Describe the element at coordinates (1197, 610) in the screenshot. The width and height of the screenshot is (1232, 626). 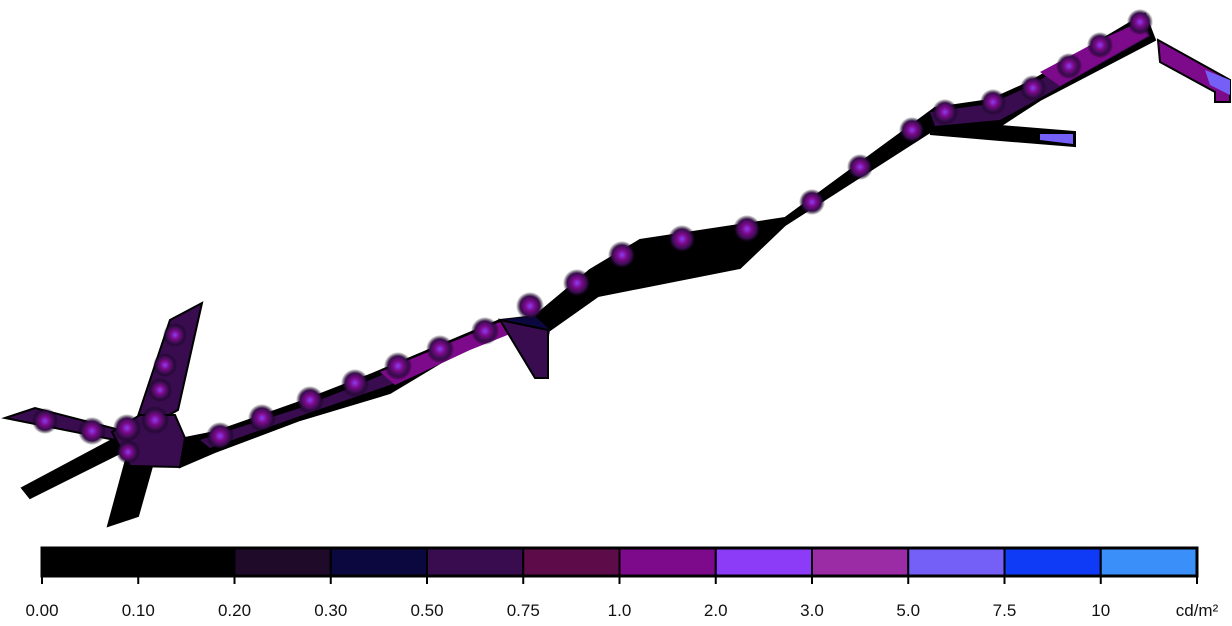
I see `legend-unit-label: cd/m²` at that location.